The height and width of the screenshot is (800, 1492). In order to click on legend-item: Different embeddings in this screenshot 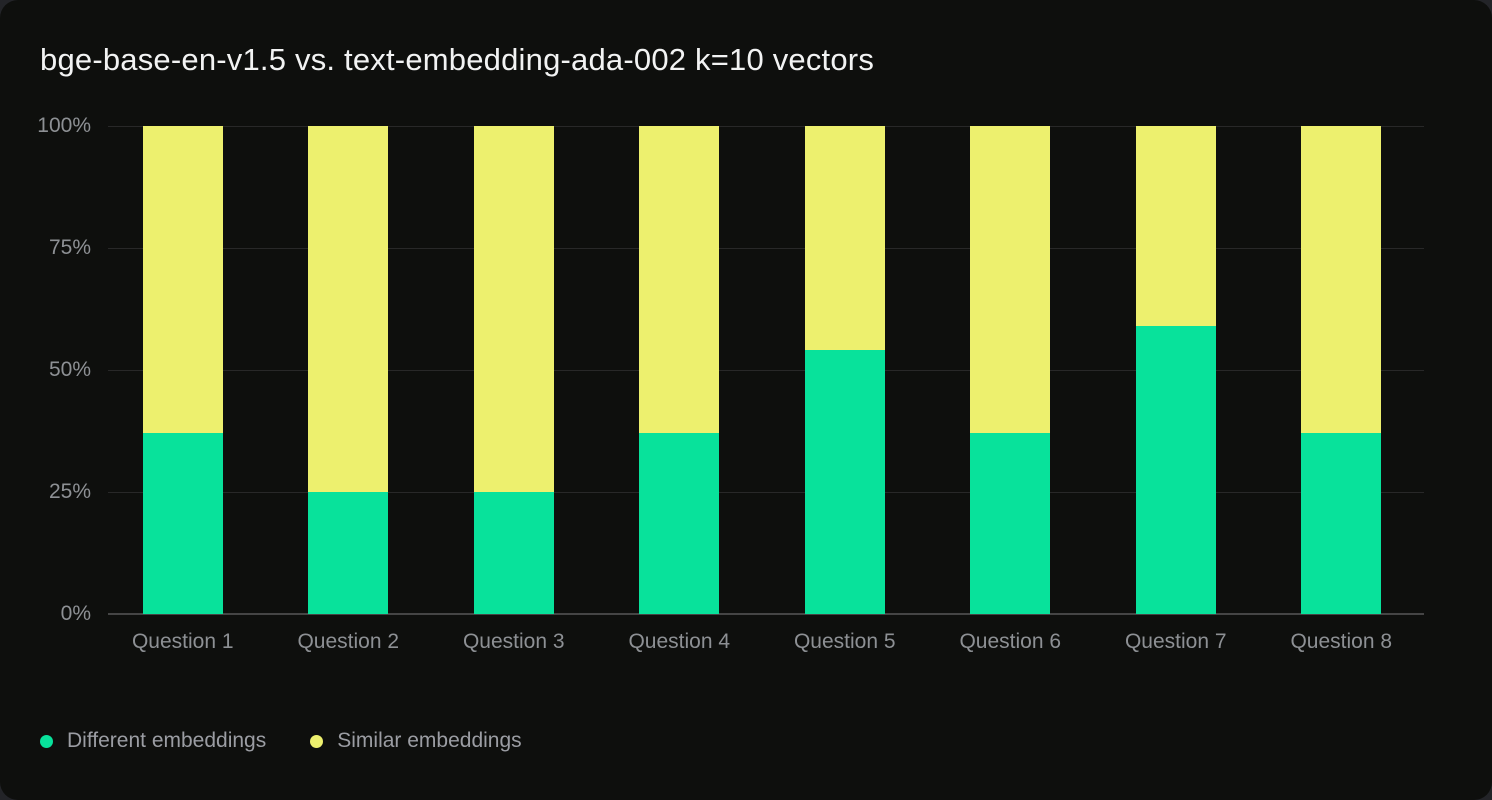, I will do `click(153, 741)`.